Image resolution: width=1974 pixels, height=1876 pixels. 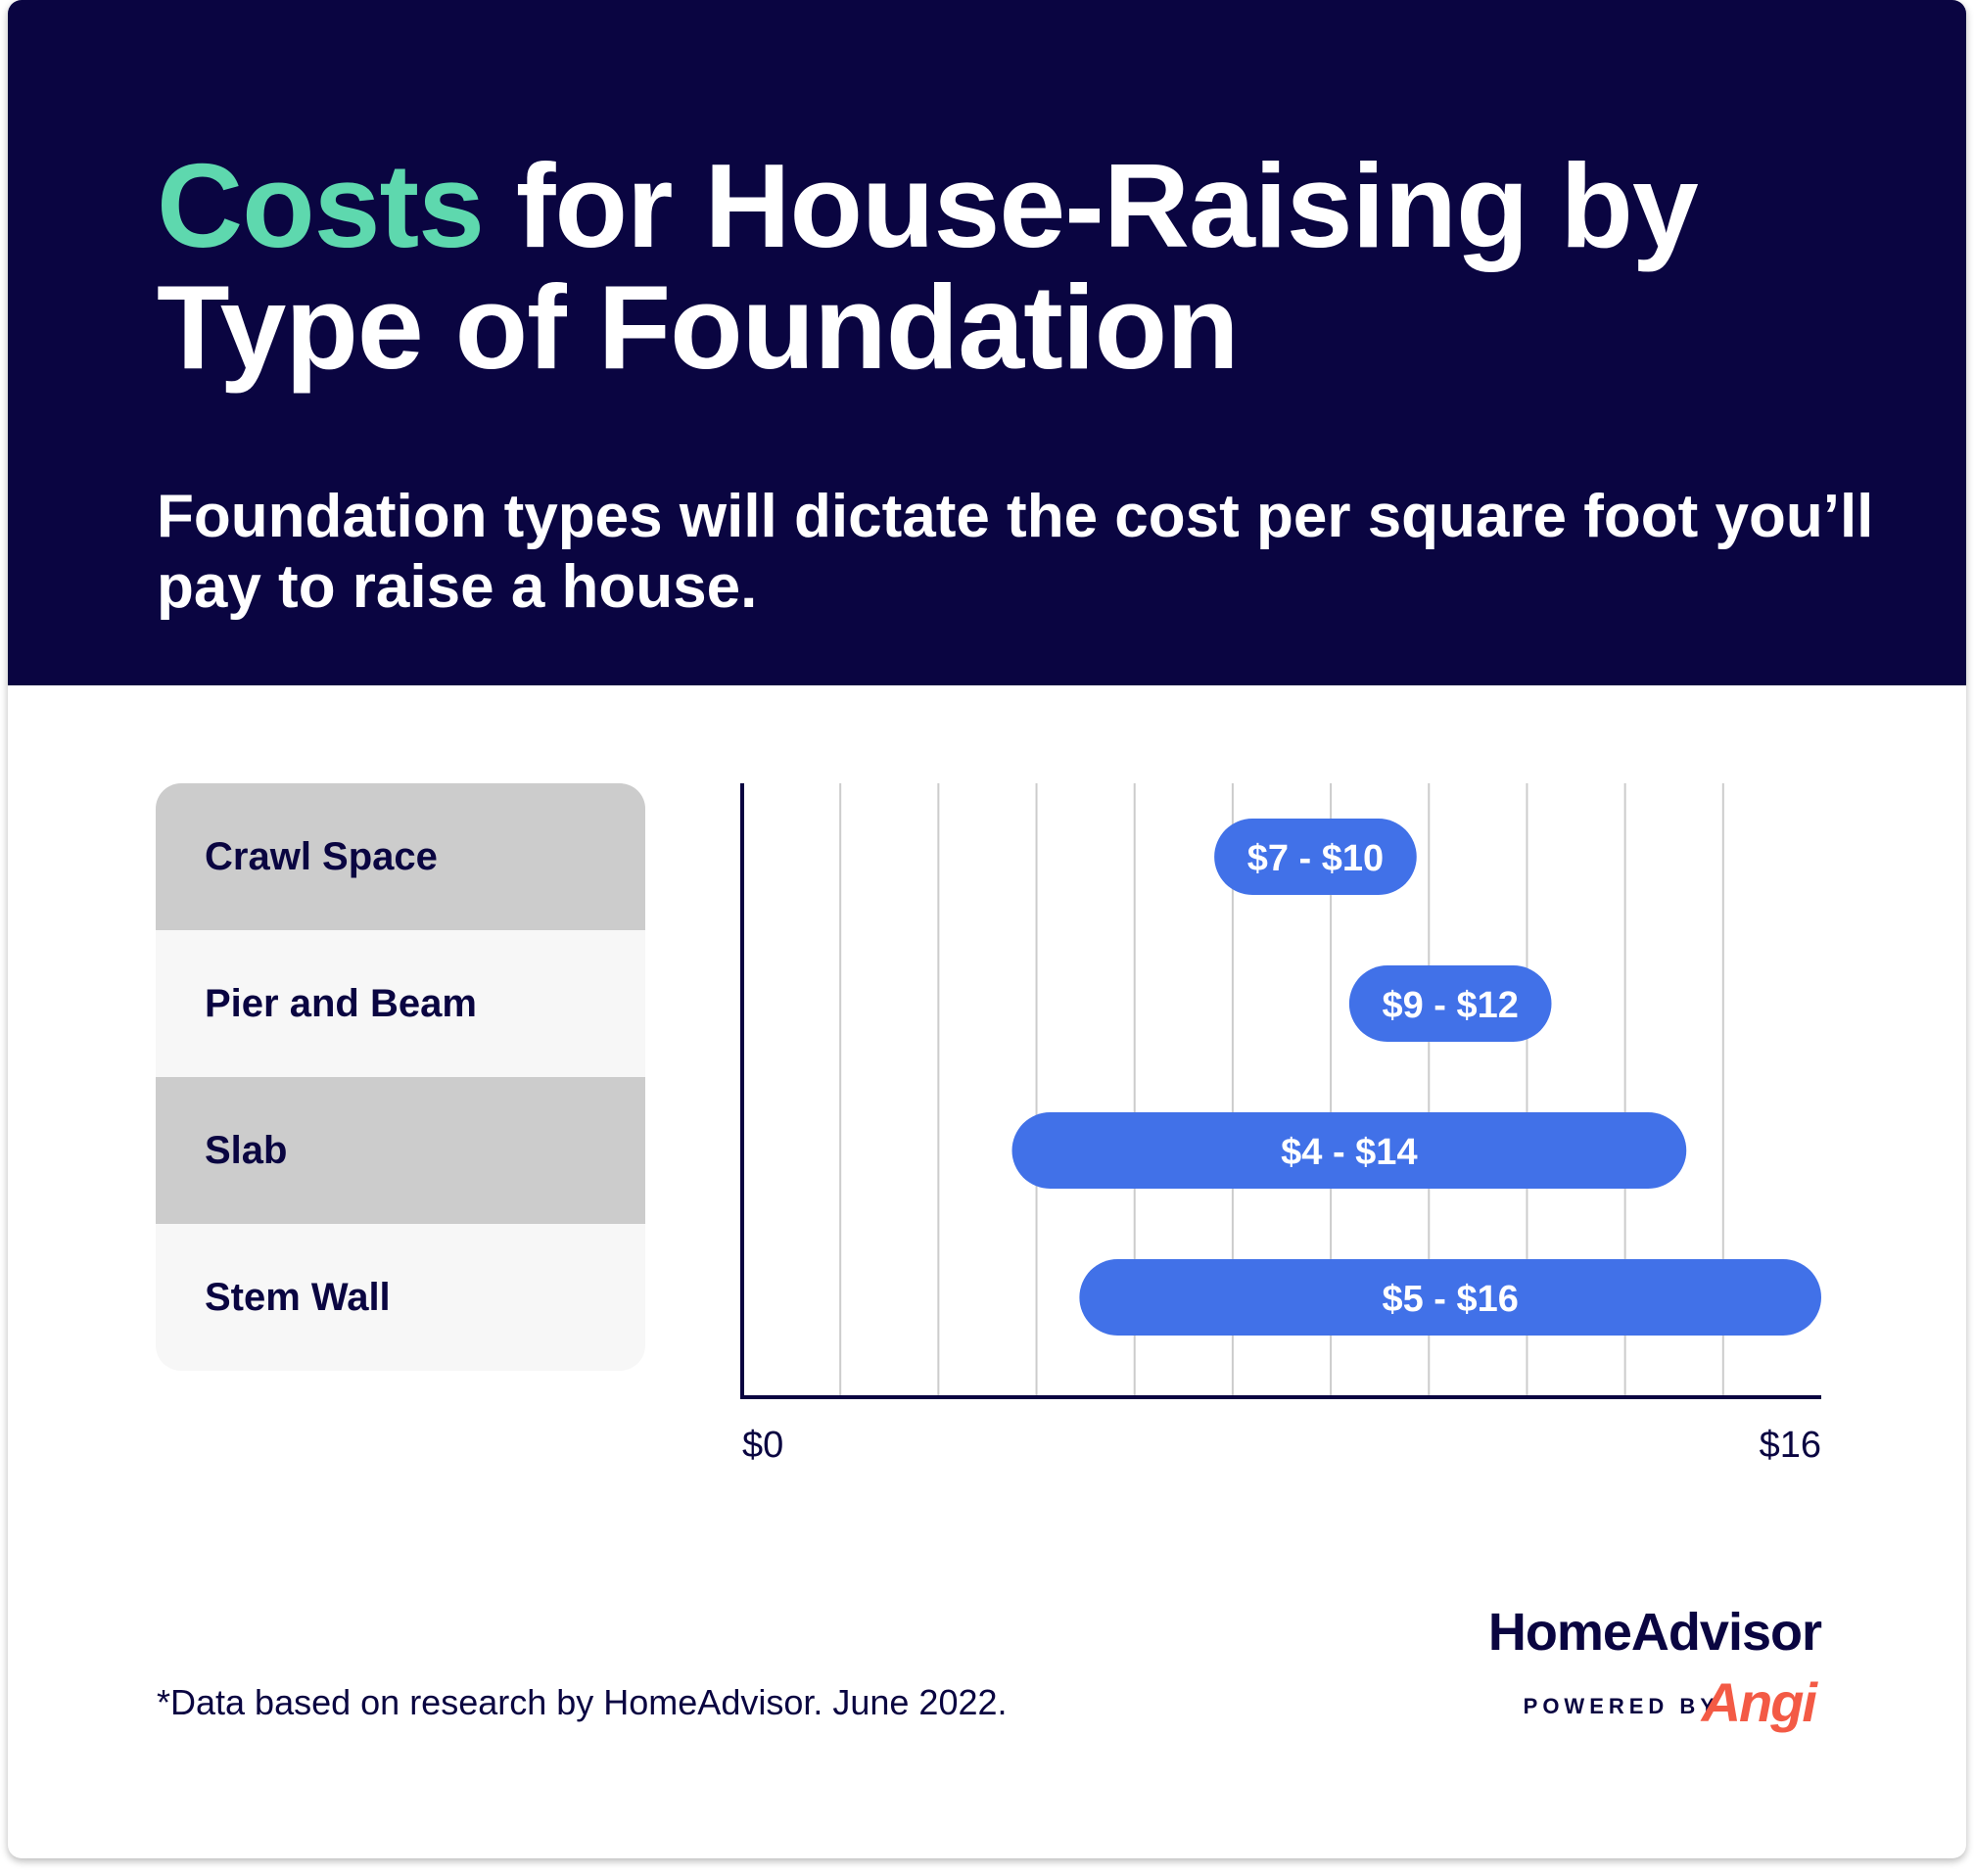 I want to click on category-labels: Crawl Space Pier and Beam Slab Stem Wall, so click(x=400, y=1077).